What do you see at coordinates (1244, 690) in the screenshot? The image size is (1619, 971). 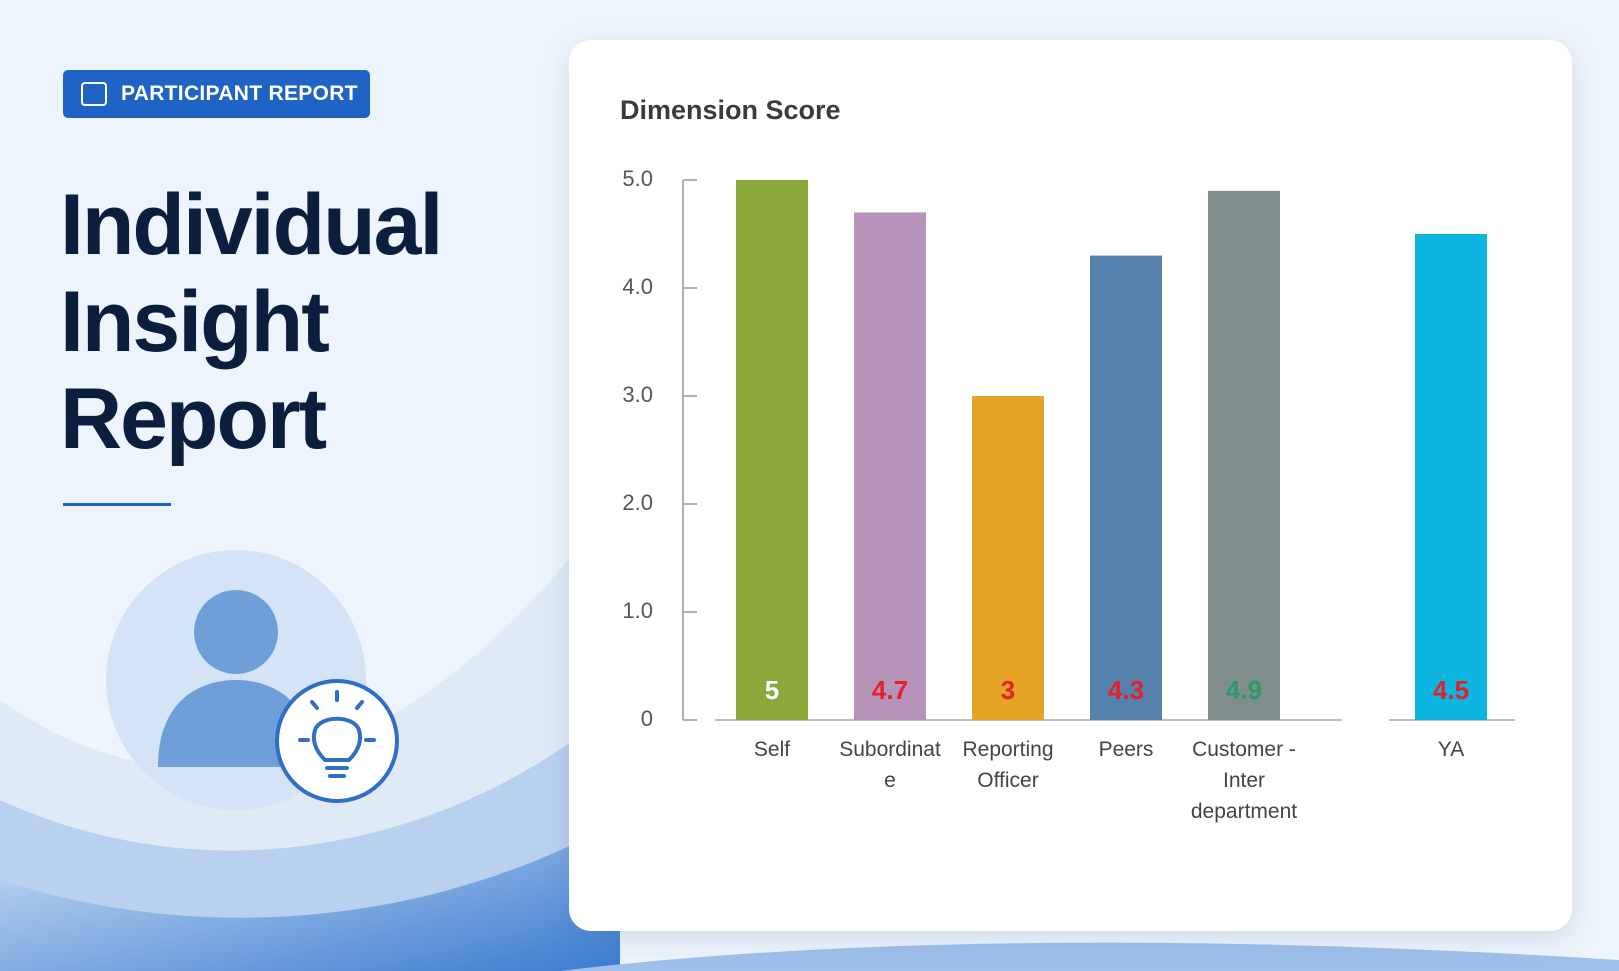 I see `value-label: 4.9` at bounding box center [1244, 690].